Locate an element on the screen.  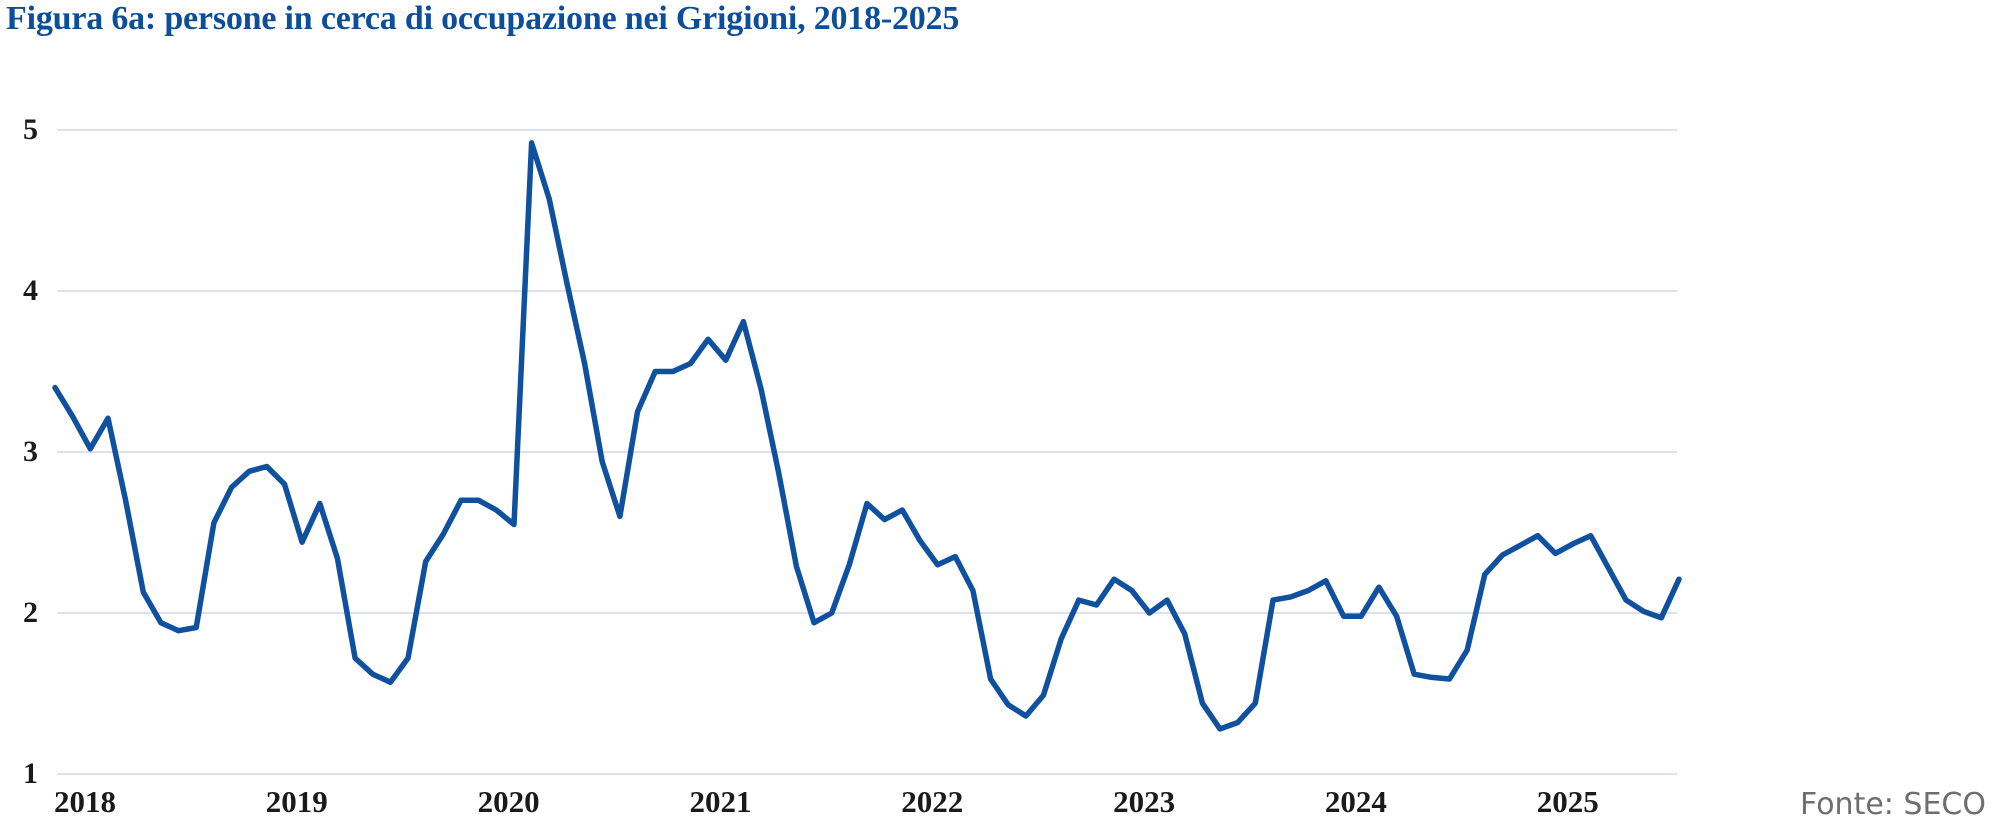
x-tick-label-2020: 2020 is located at coordinates (509, 801).